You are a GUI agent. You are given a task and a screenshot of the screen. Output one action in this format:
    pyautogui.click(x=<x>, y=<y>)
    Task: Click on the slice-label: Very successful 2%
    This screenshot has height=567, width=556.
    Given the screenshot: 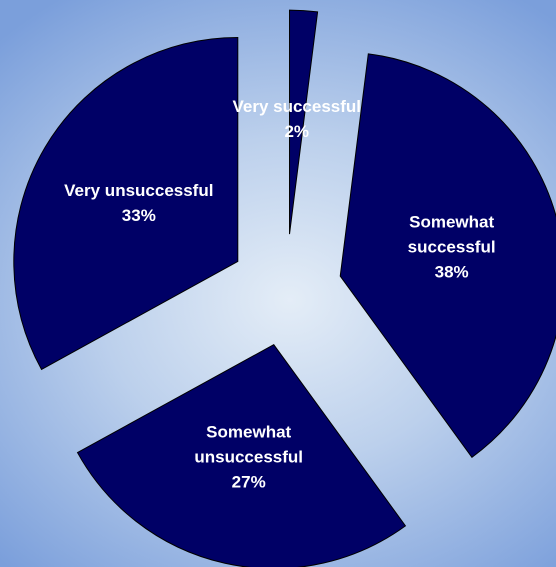 What is the action you would take?
    pyautogui.click(x=297, y=119)
    